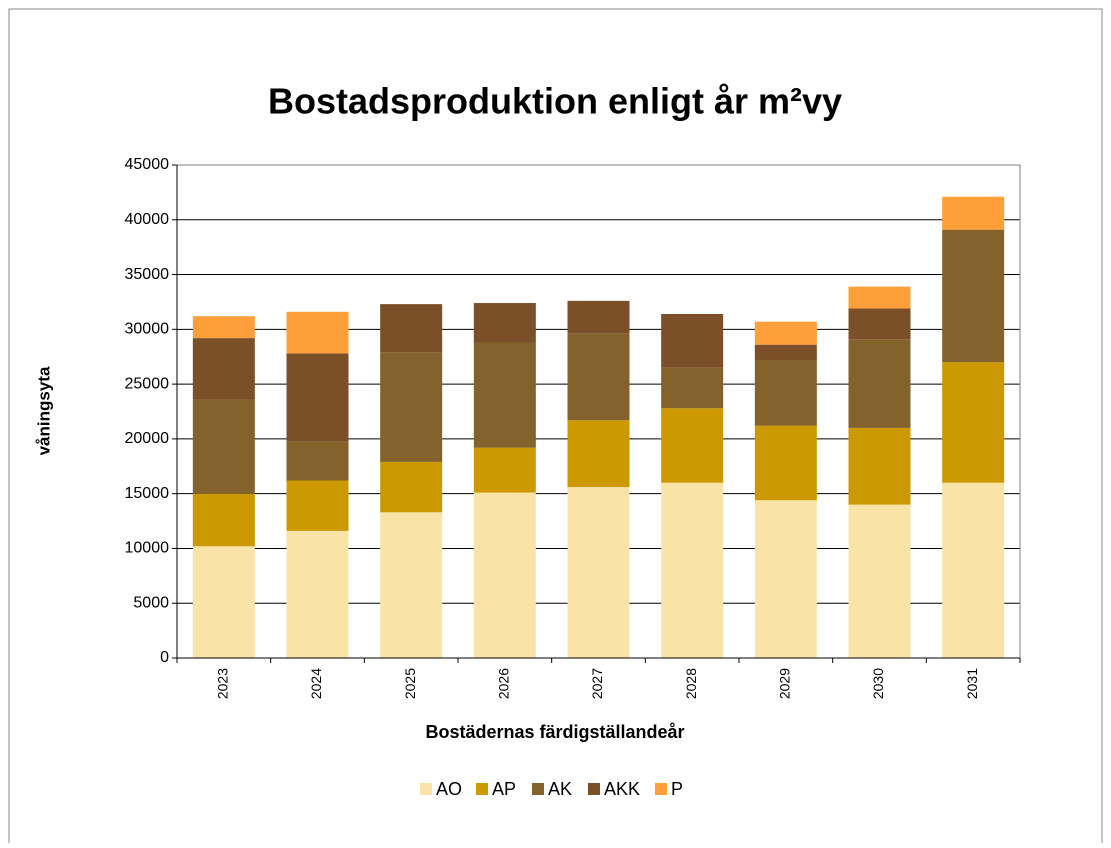 The image size is (1111, 848). I want to click on legend-label: AK, so click(560, 789).